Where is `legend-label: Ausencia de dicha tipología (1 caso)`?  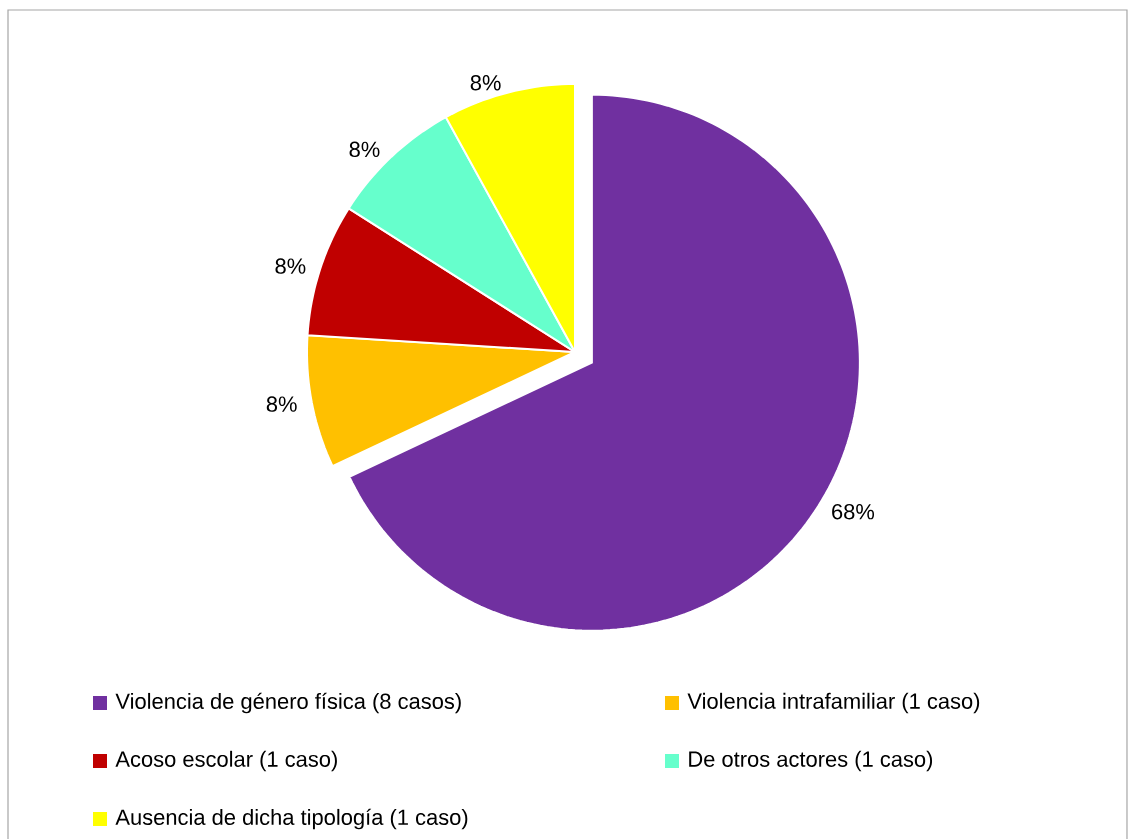
legend-label: Ausencia de dicha tipología (1 caso) is located at coordinates (291, 819).